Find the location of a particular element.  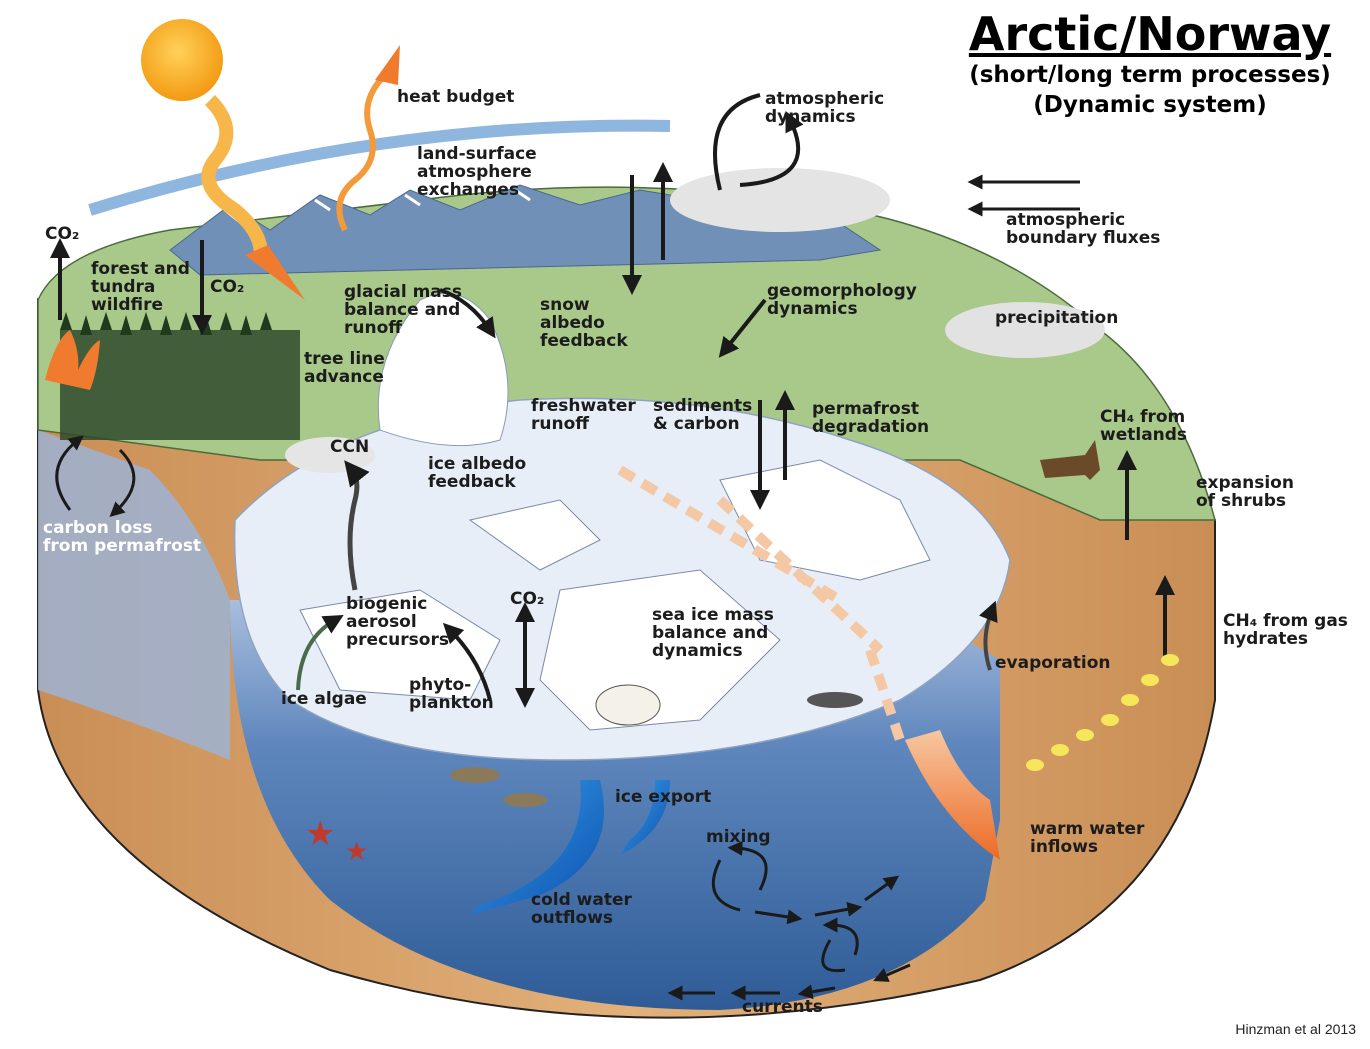

label-geomorphology: geomorphology dynamics is located at coordinates (842, 300).